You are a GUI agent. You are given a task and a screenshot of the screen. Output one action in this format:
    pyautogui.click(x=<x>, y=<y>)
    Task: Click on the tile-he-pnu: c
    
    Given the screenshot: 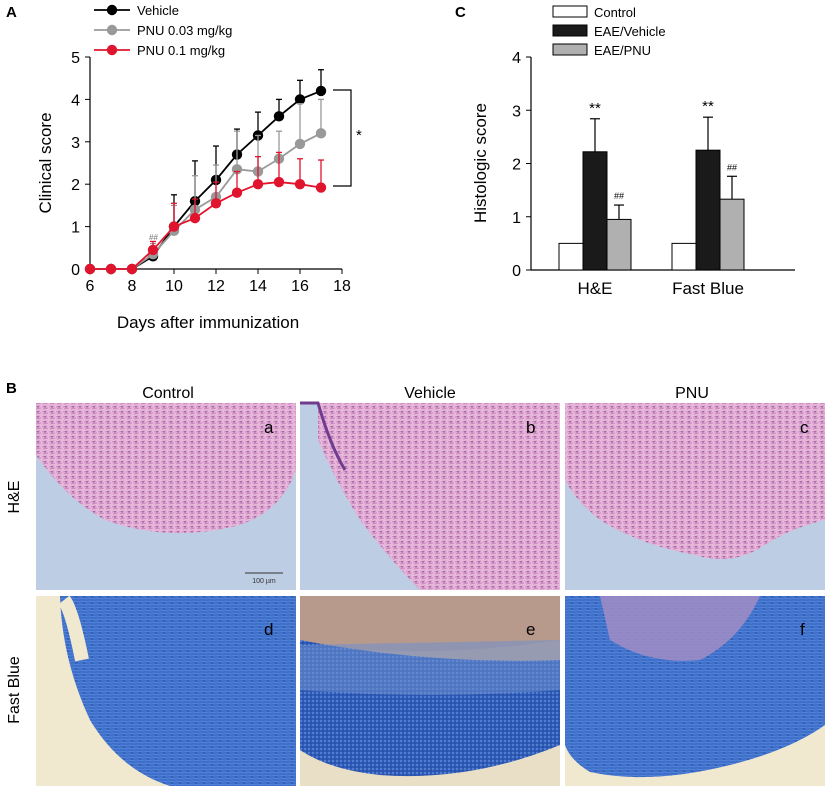 What is the action you would take?
    pyautogui.click(x=695, y=496)
    